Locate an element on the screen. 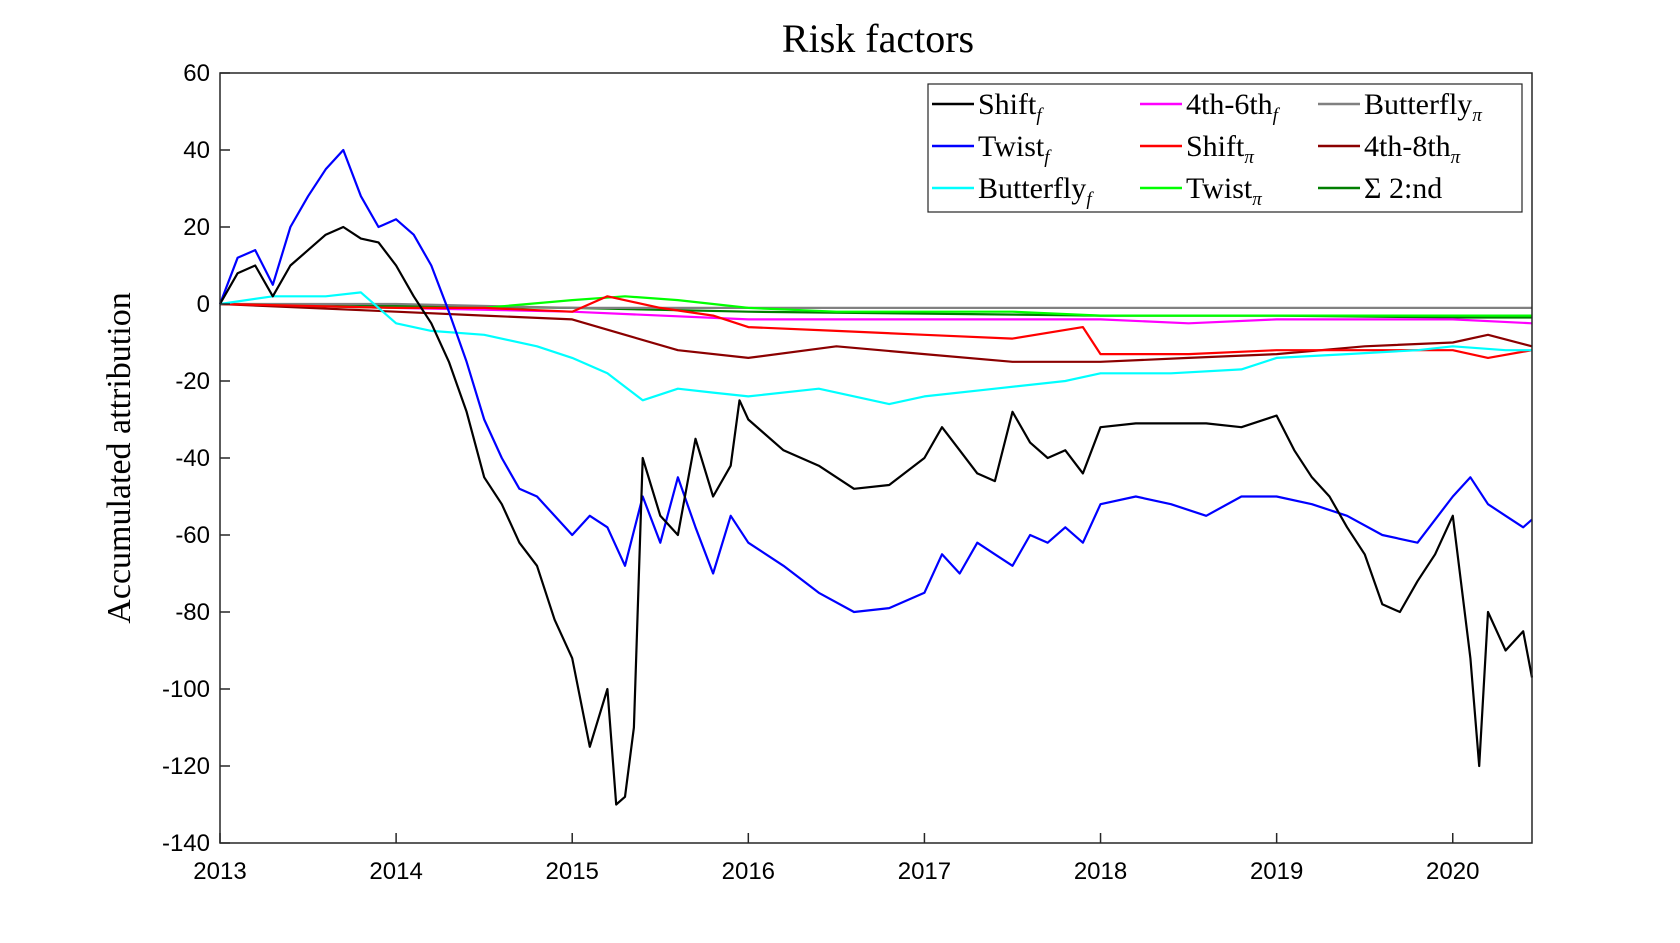 This screenshot has height=943, width=1680. legend-box is located at coordinates (1225, 148).